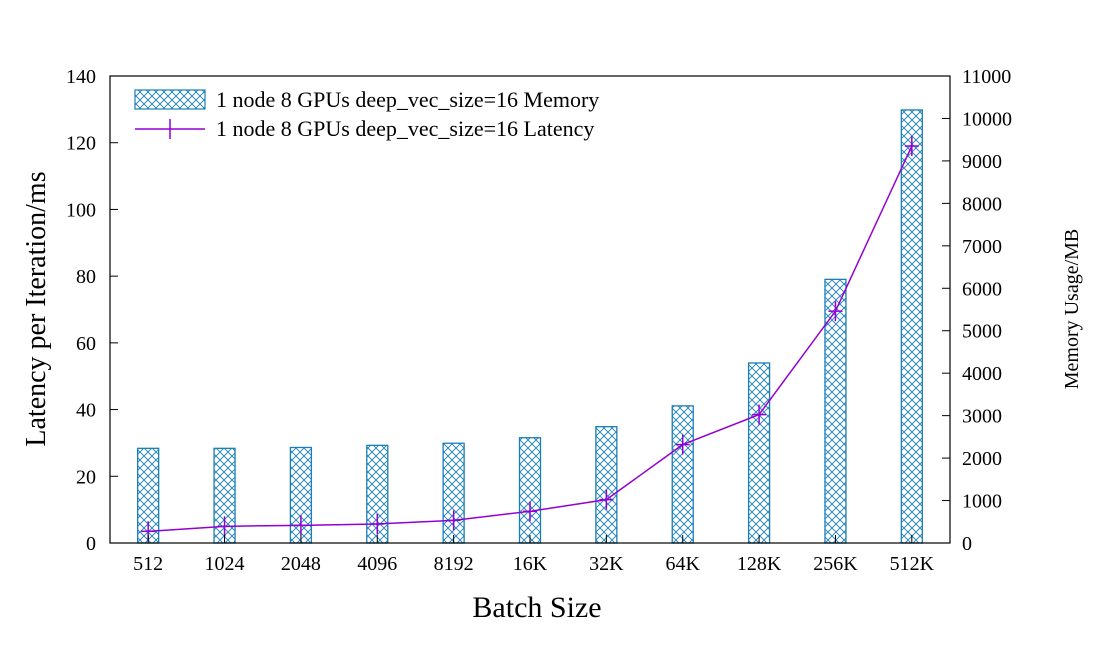 The height and width of the screenshot is (672, 1120). Describe the element at coordinates (170, 99) in the screenshot. I see `legend-memory-swatch` at that location.